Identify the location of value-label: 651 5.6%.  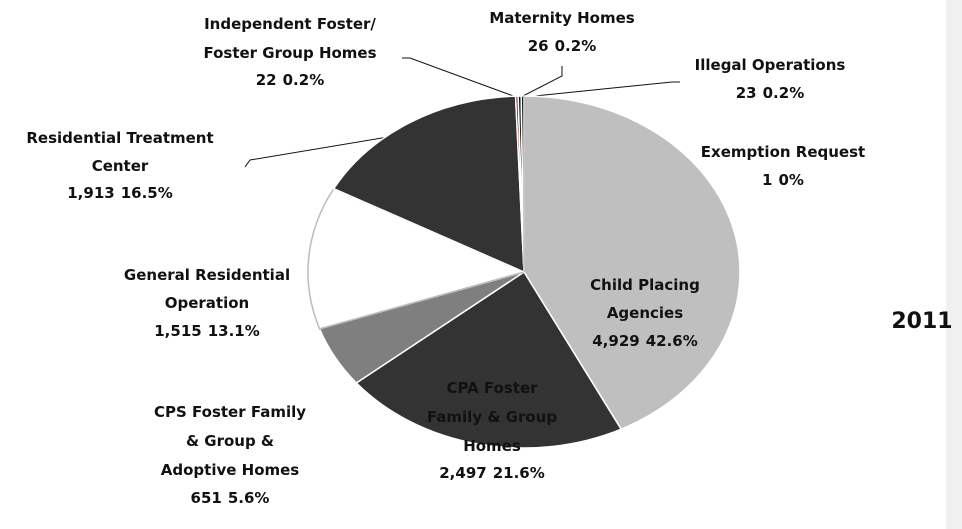
(230, 498).